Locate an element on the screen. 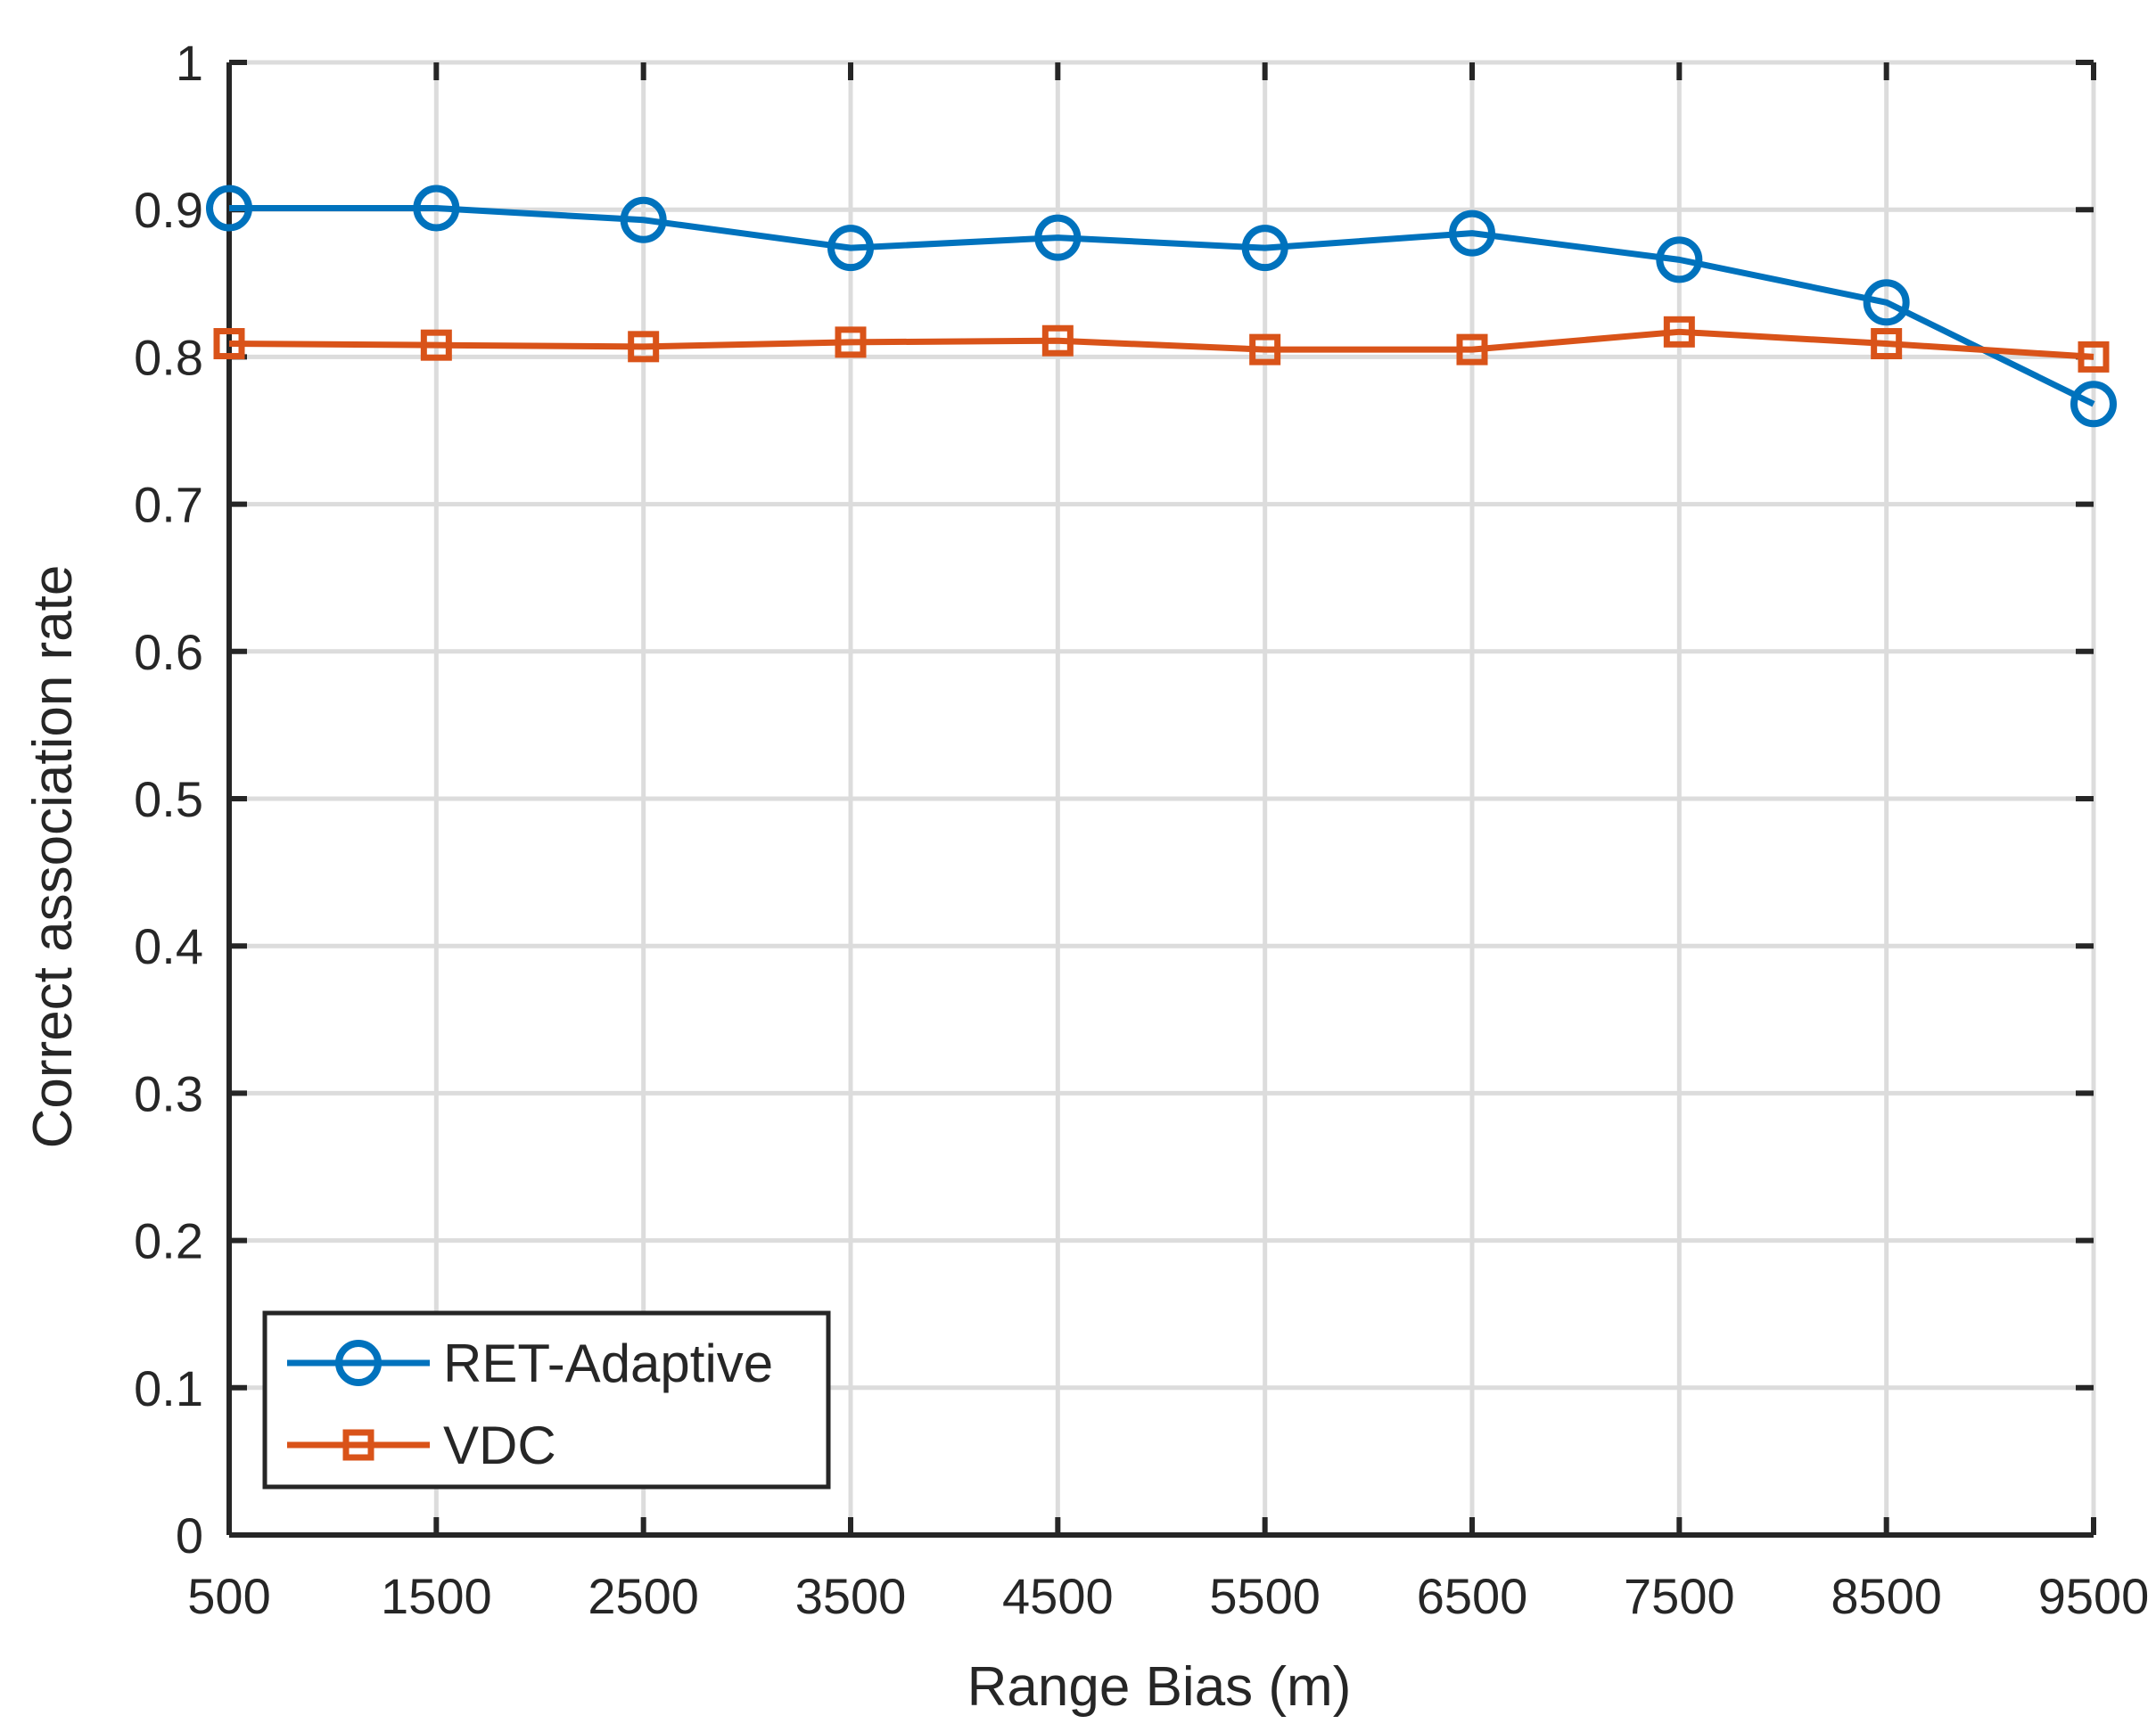 The height and width of the screenshot is (1732, 2156). x-tick-label: 8500 is located at coordinates (1886, 1596).